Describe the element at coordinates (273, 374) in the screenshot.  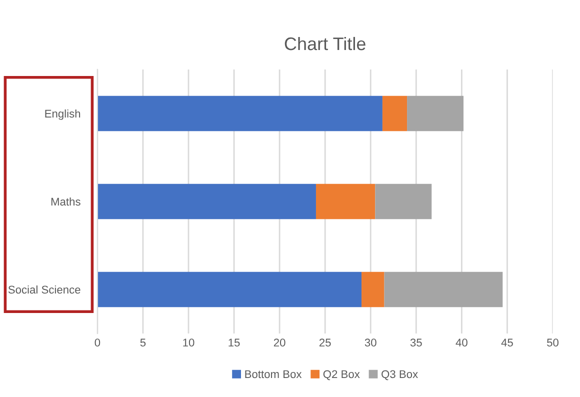
I see `legend-label: Bottom Box` at that location.